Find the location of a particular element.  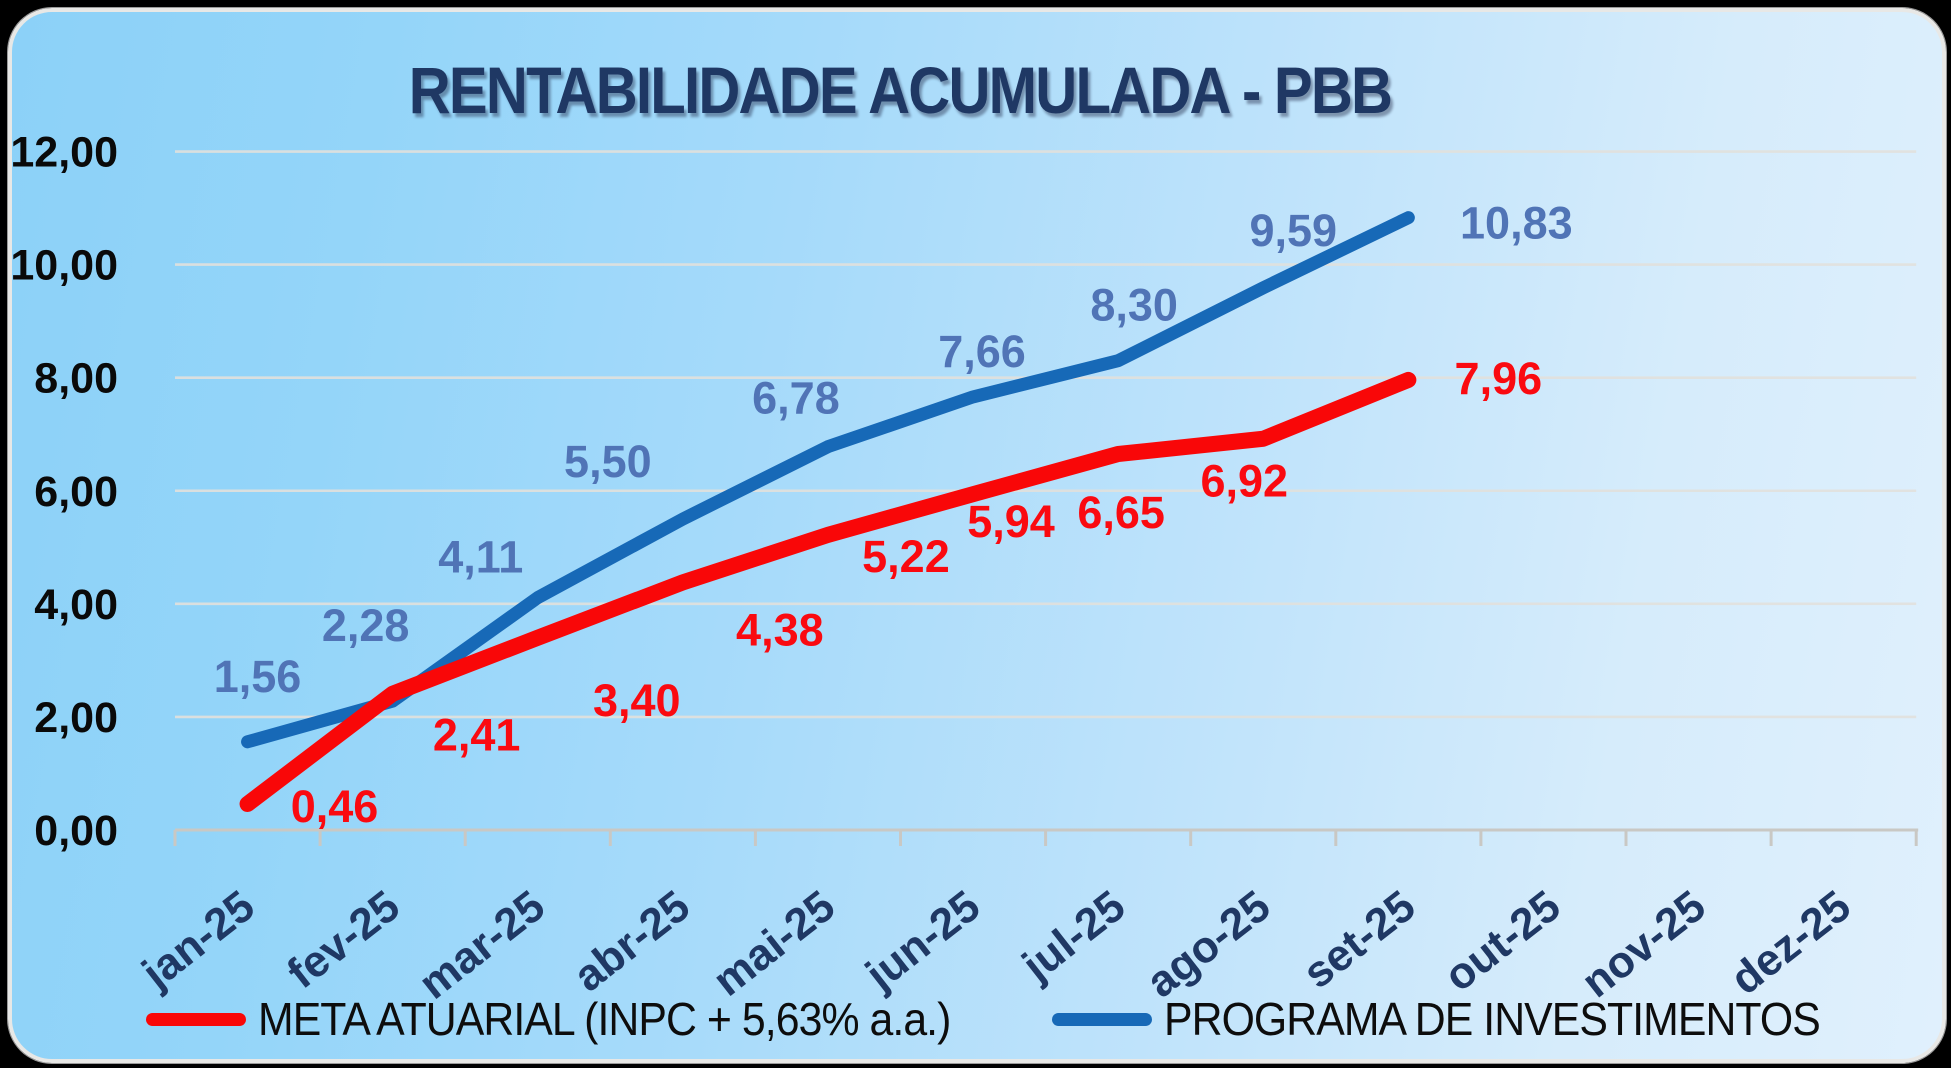

data-label: 10,83 is located at coordinates (1516, 223).